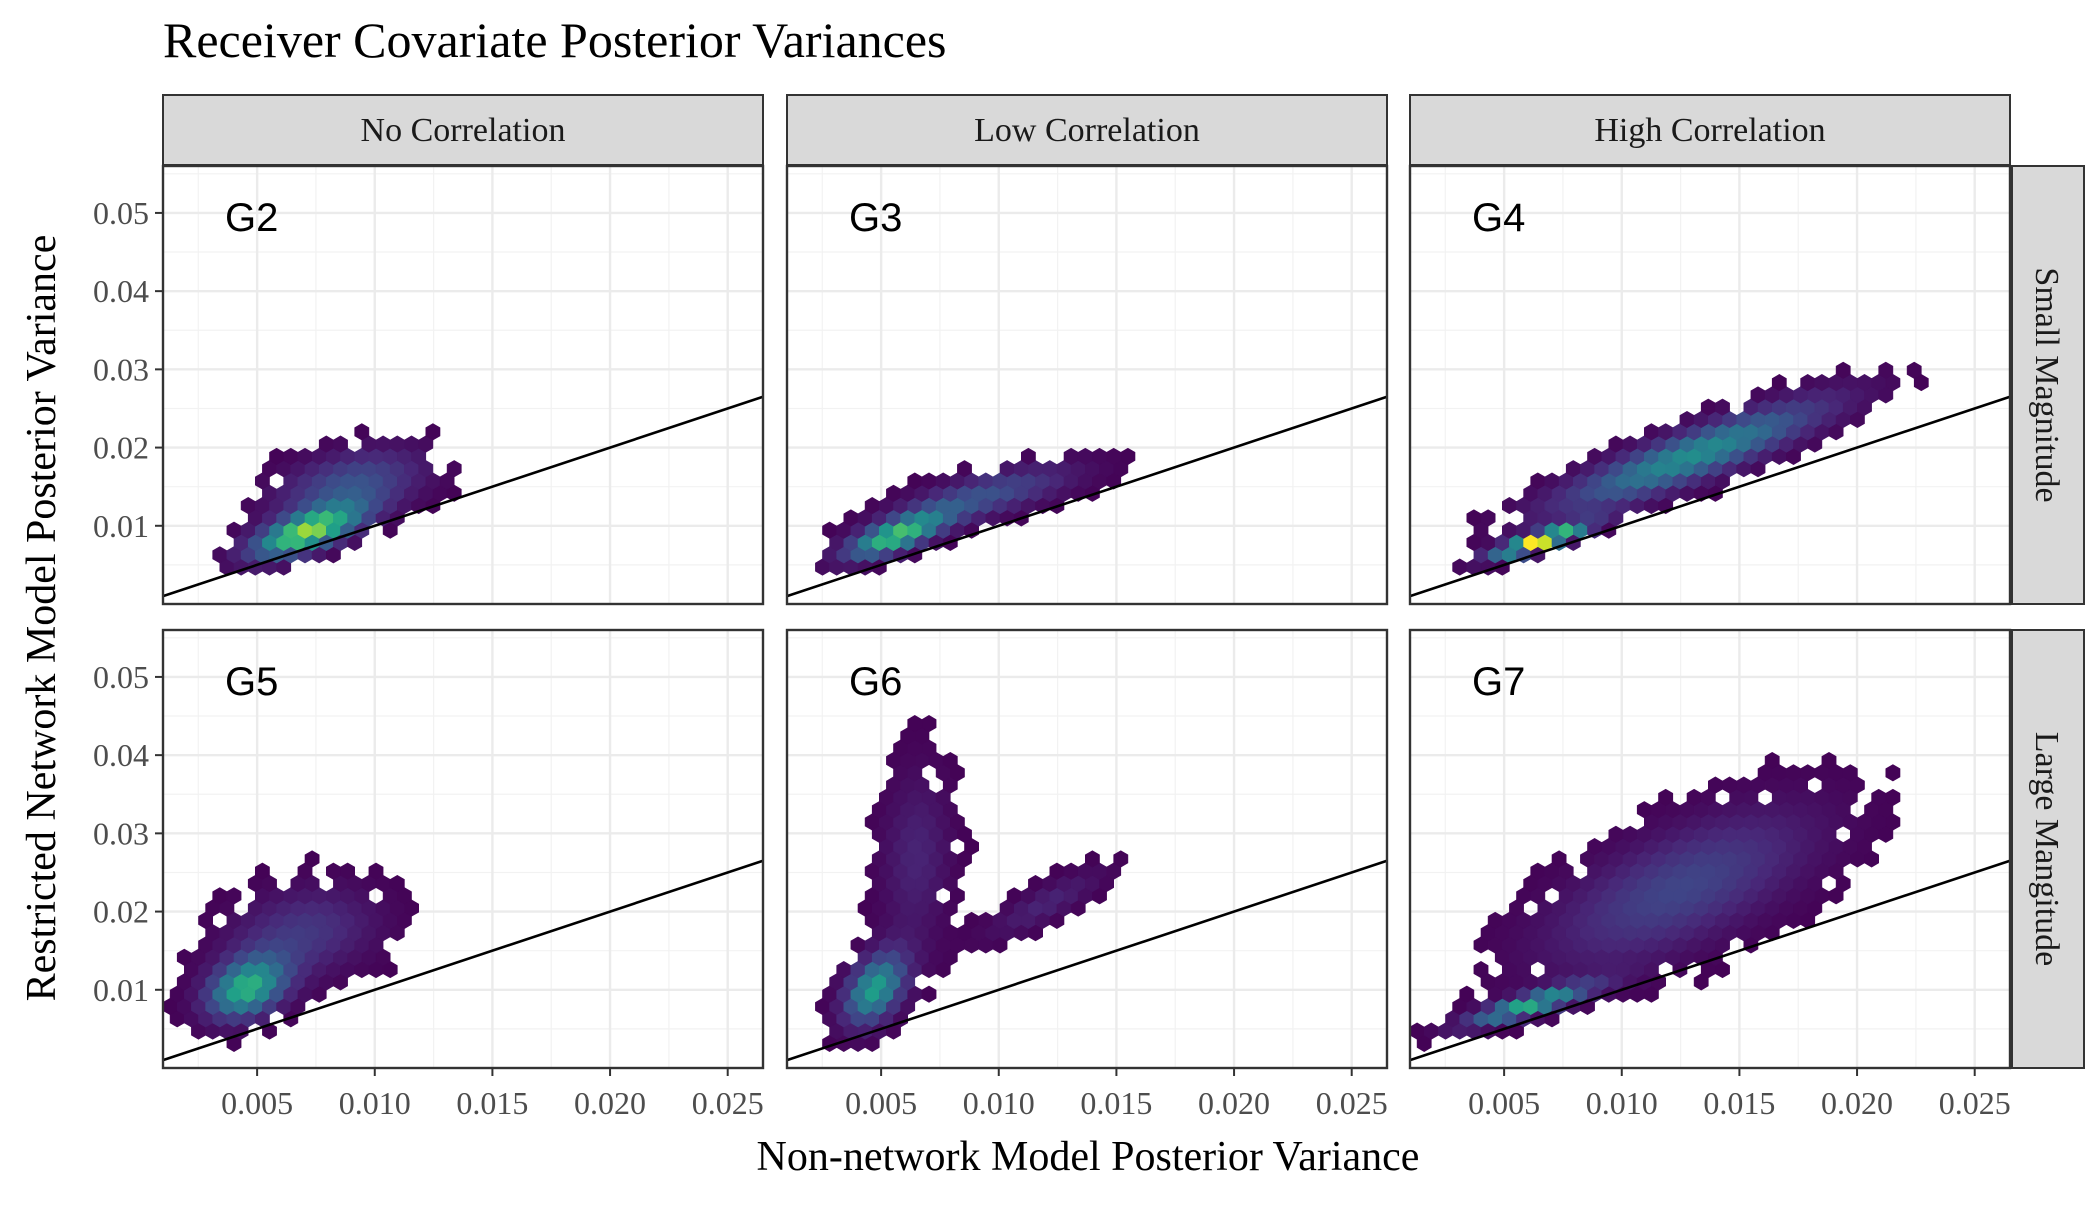  Describe the element at coordinates (875, 218) in the screenshot. I see `panel-label-G3: G3` at that location.